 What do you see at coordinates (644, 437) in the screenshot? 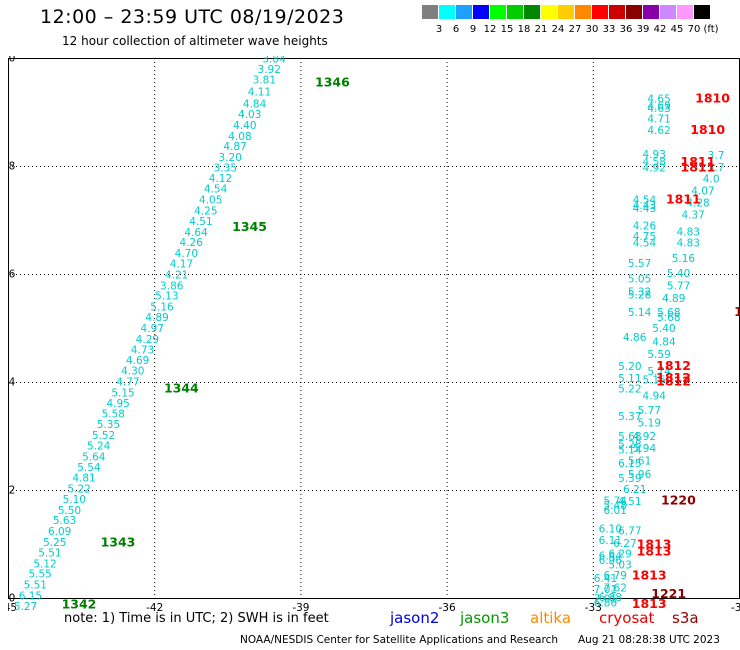
I see `wave-height-label: 4.92` at bounding box center [644, 437].